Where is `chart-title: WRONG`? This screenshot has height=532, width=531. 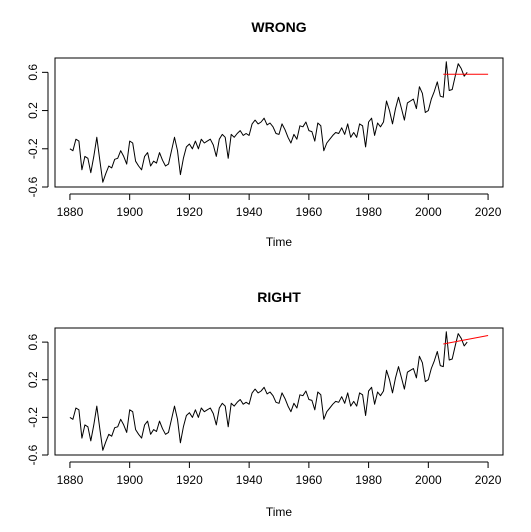 chart-title: WRONG is located at coordinates (278, 27).